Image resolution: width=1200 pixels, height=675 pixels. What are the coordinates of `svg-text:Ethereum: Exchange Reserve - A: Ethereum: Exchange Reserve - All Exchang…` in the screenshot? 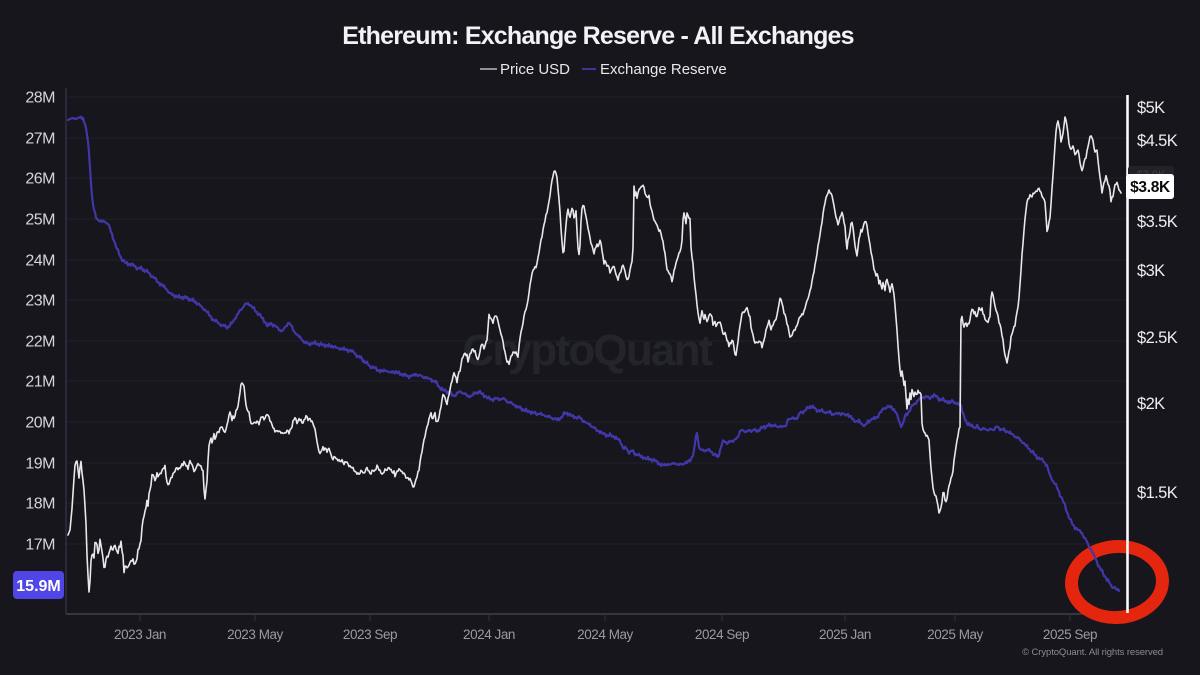 It's located at (598, 36).